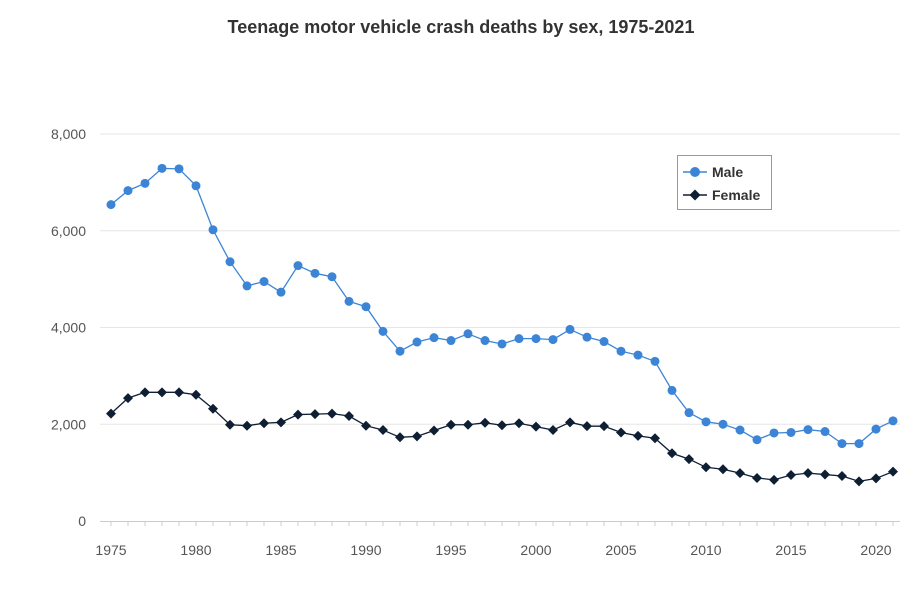 The height and width of the screenshot is (593, 922). I want to click on point-male-1999, so click(519, 339).